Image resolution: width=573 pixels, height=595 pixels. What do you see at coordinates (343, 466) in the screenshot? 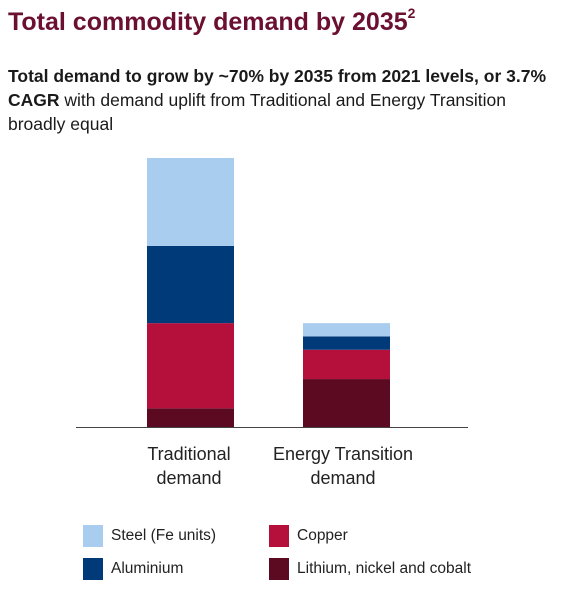
I see `category-label-energy-transition: Energy Transition demand` at bounding box center [343, 466].